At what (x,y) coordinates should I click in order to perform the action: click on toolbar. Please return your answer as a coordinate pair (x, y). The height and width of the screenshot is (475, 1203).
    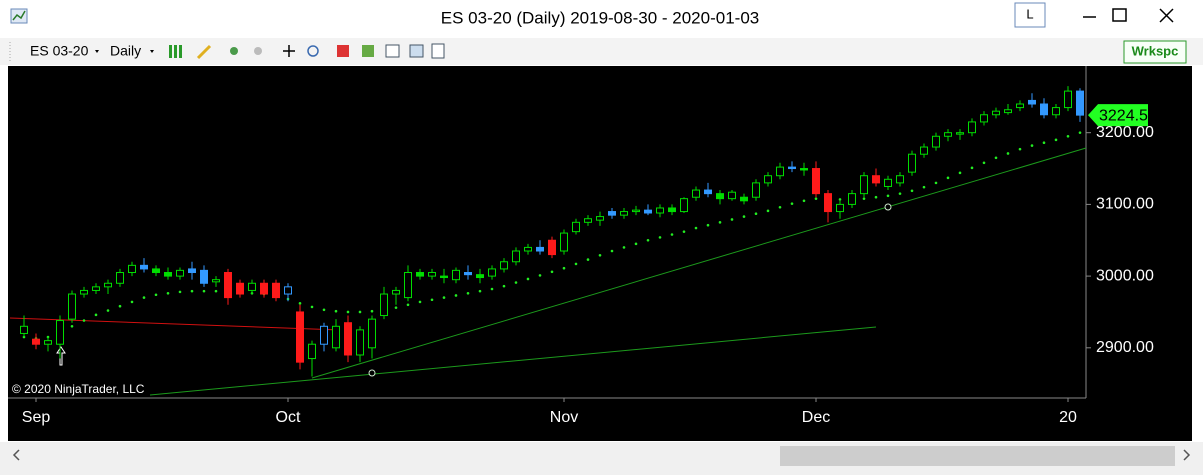
    Looking at the image, I should click on (601, 51).